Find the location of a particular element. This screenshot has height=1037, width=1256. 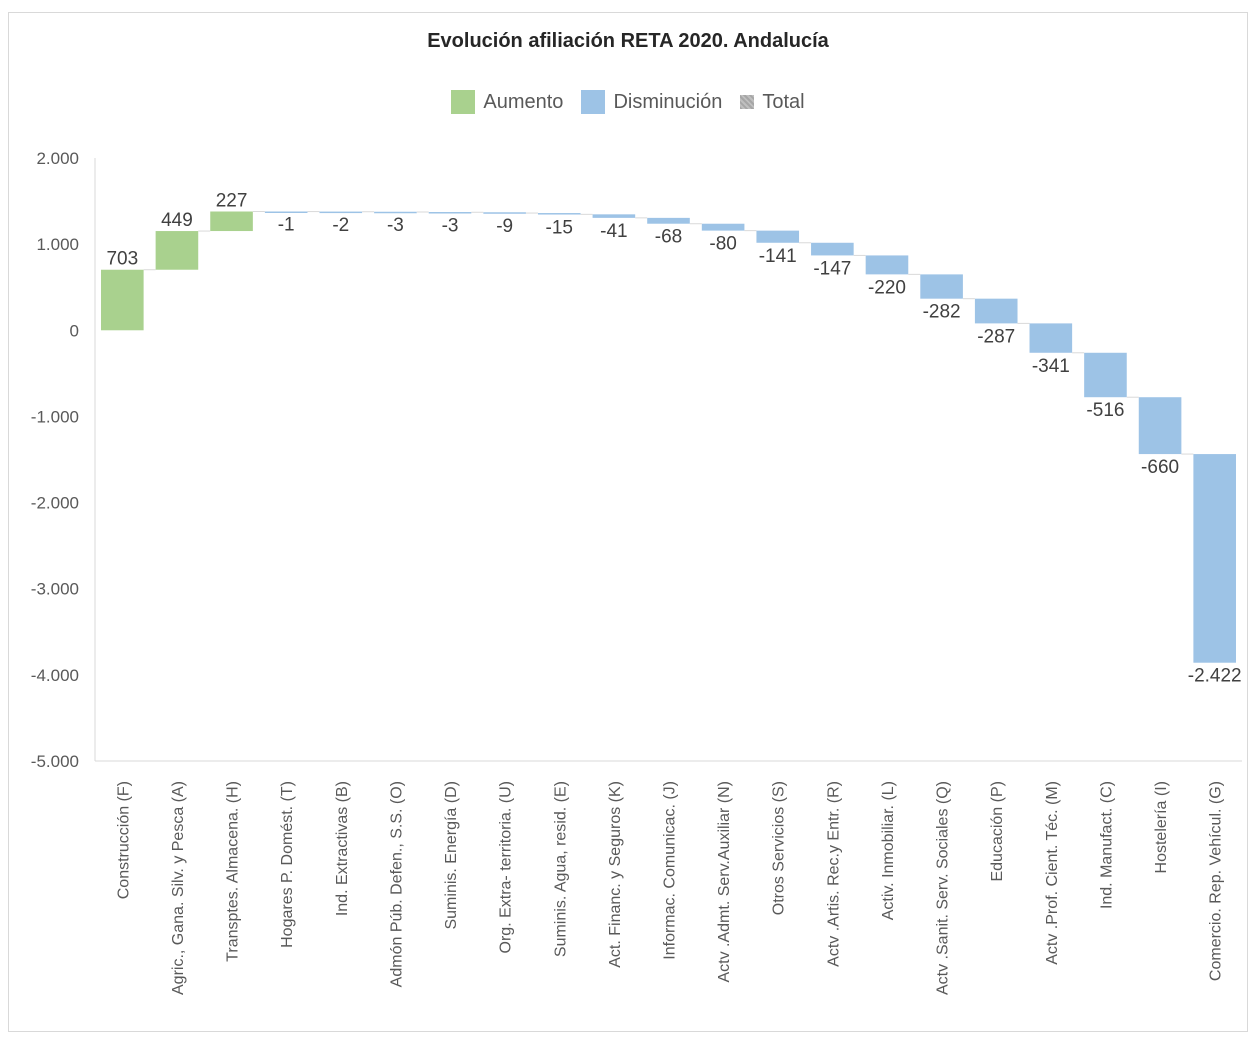

legend-label-decrease: Disminución is located at coordinates (668, 101).